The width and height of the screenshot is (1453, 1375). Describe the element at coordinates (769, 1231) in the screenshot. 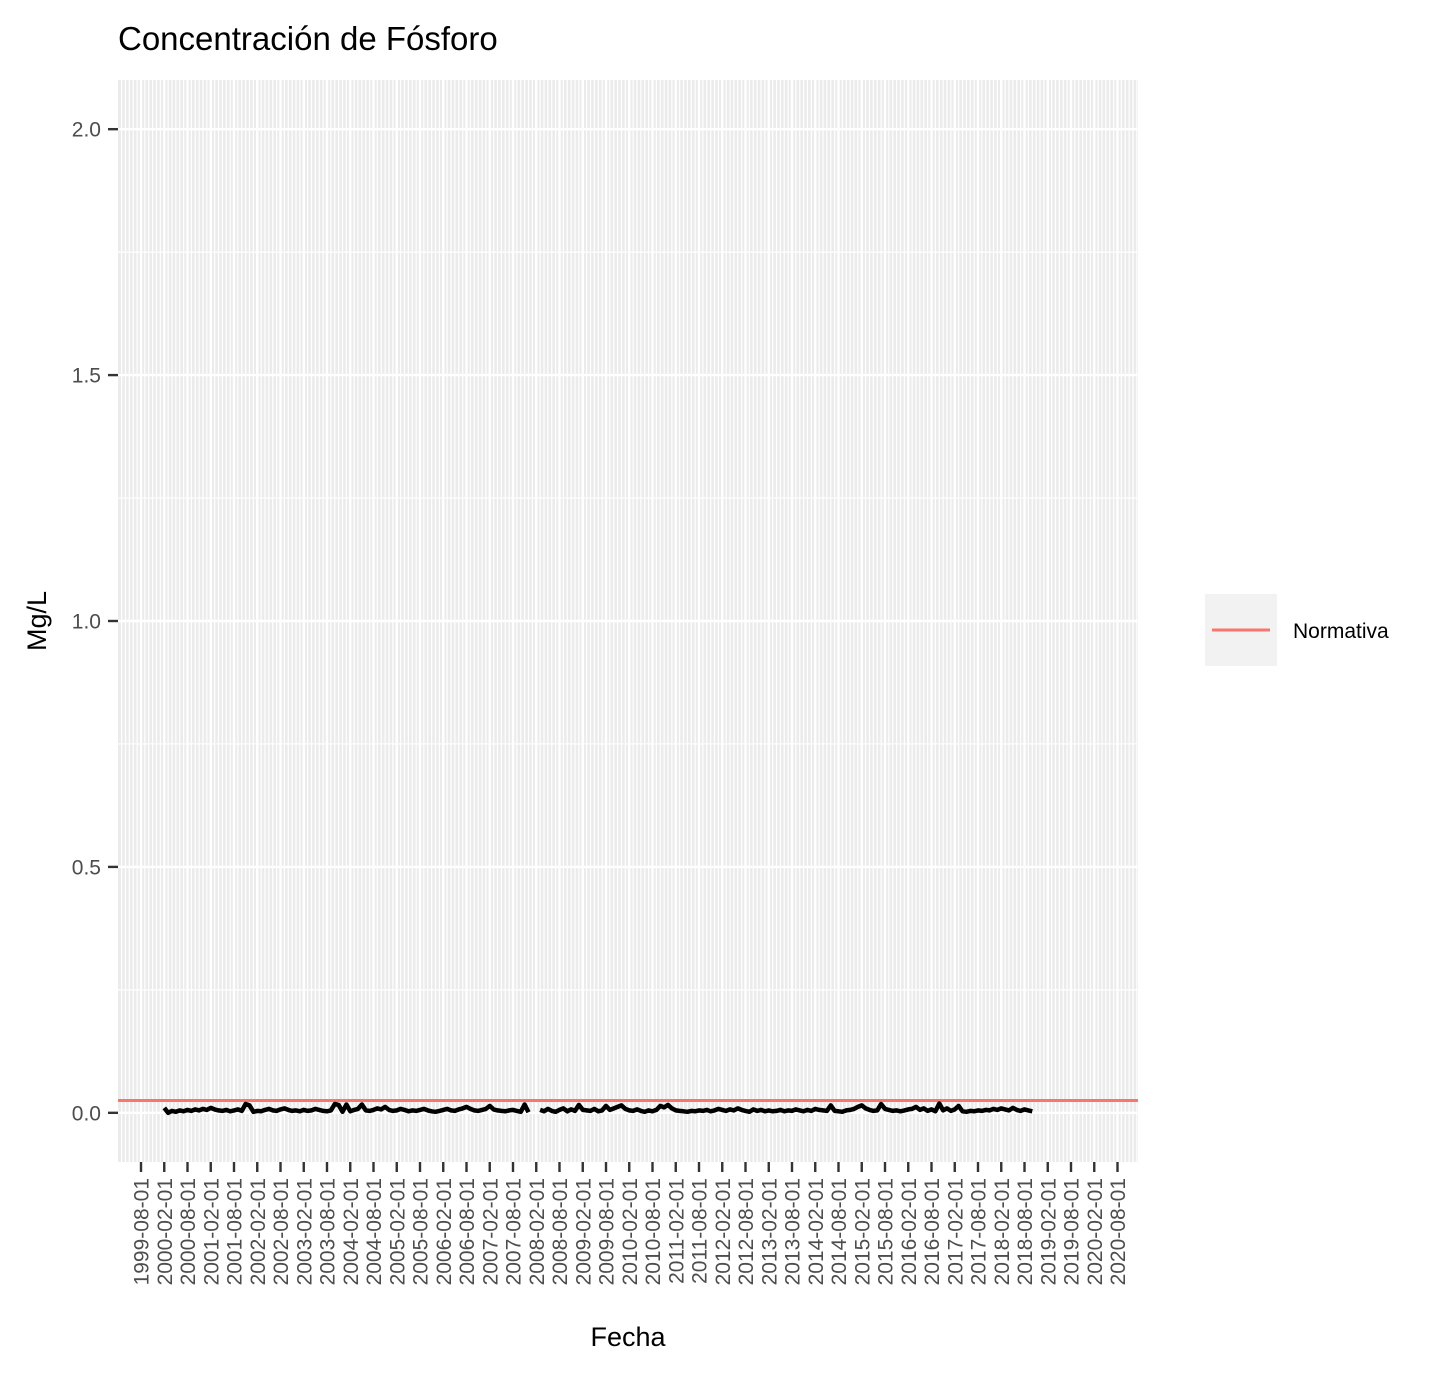

I see `x-tick-label: 2013-02-01` at that location.